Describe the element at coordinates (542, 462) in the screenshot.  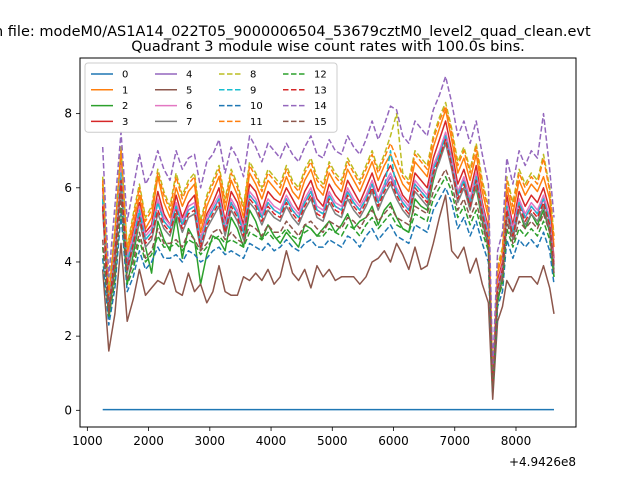
I see `x-offset-label: +4.9426e8` at that location.